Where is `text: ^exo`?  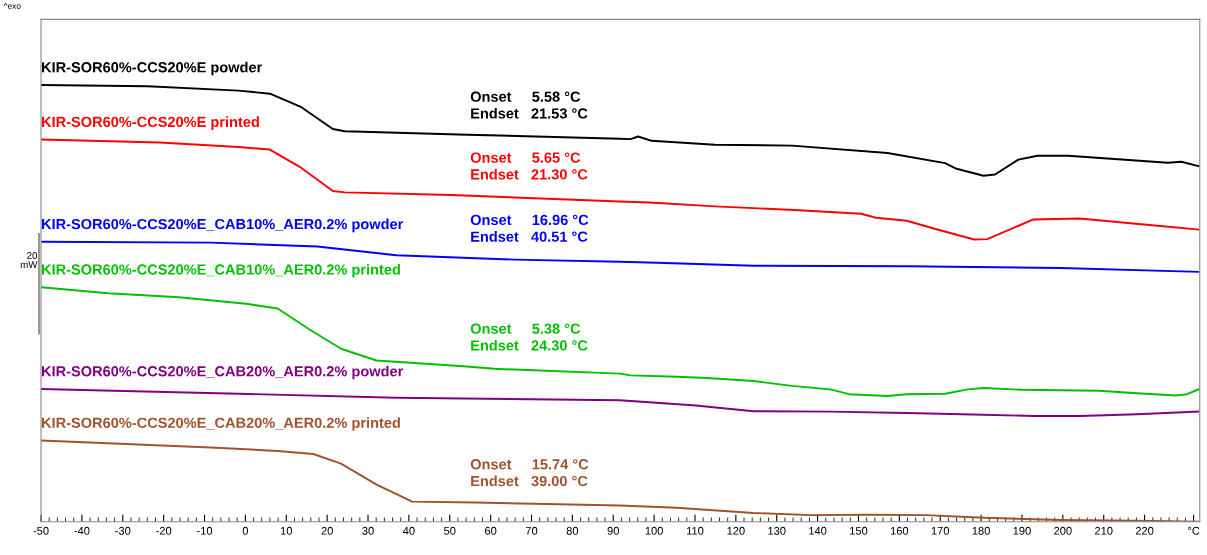 text: ^exo is located at coordinates (12, 6).